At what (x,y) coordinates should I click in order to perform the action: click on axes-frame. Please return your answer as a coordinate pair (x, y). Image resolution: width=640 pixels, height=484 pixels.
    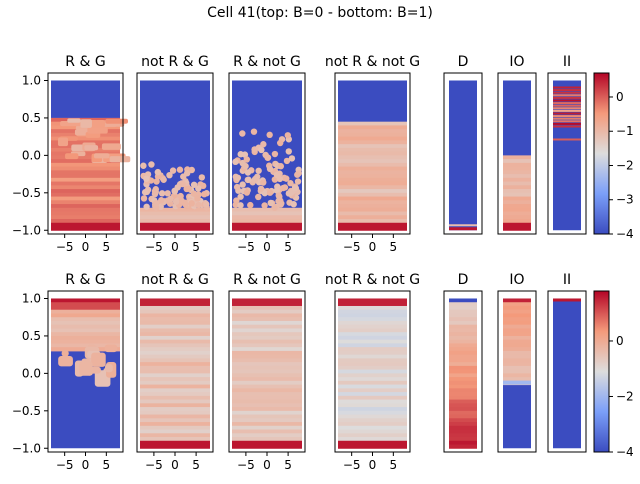
    Looking at the image, I should click on (463, 371).